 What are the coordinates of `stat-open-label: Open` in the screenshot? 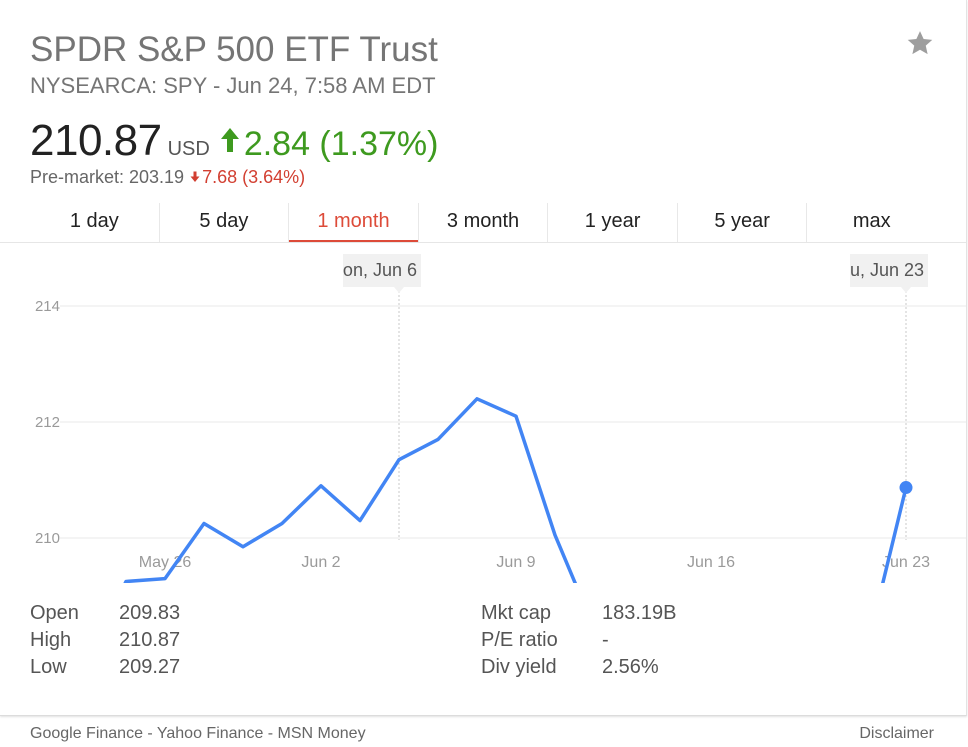 It's located at (54, 613).